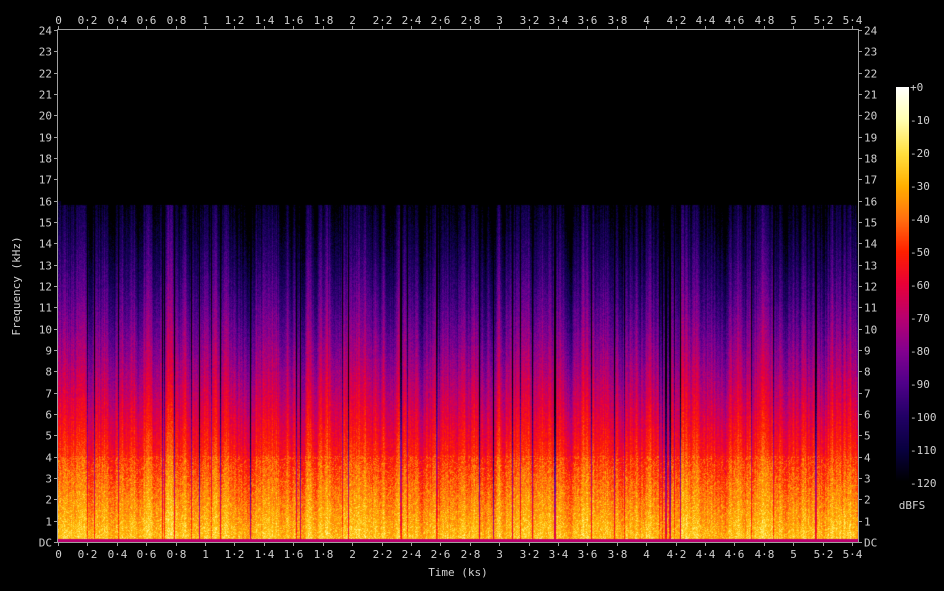 Image resolution: width=944 pixels, height=591 pixels. Describe the element at coordinates (294, 20) in the screenshot. I see `x-tick-label-top: 1·6` at that location.